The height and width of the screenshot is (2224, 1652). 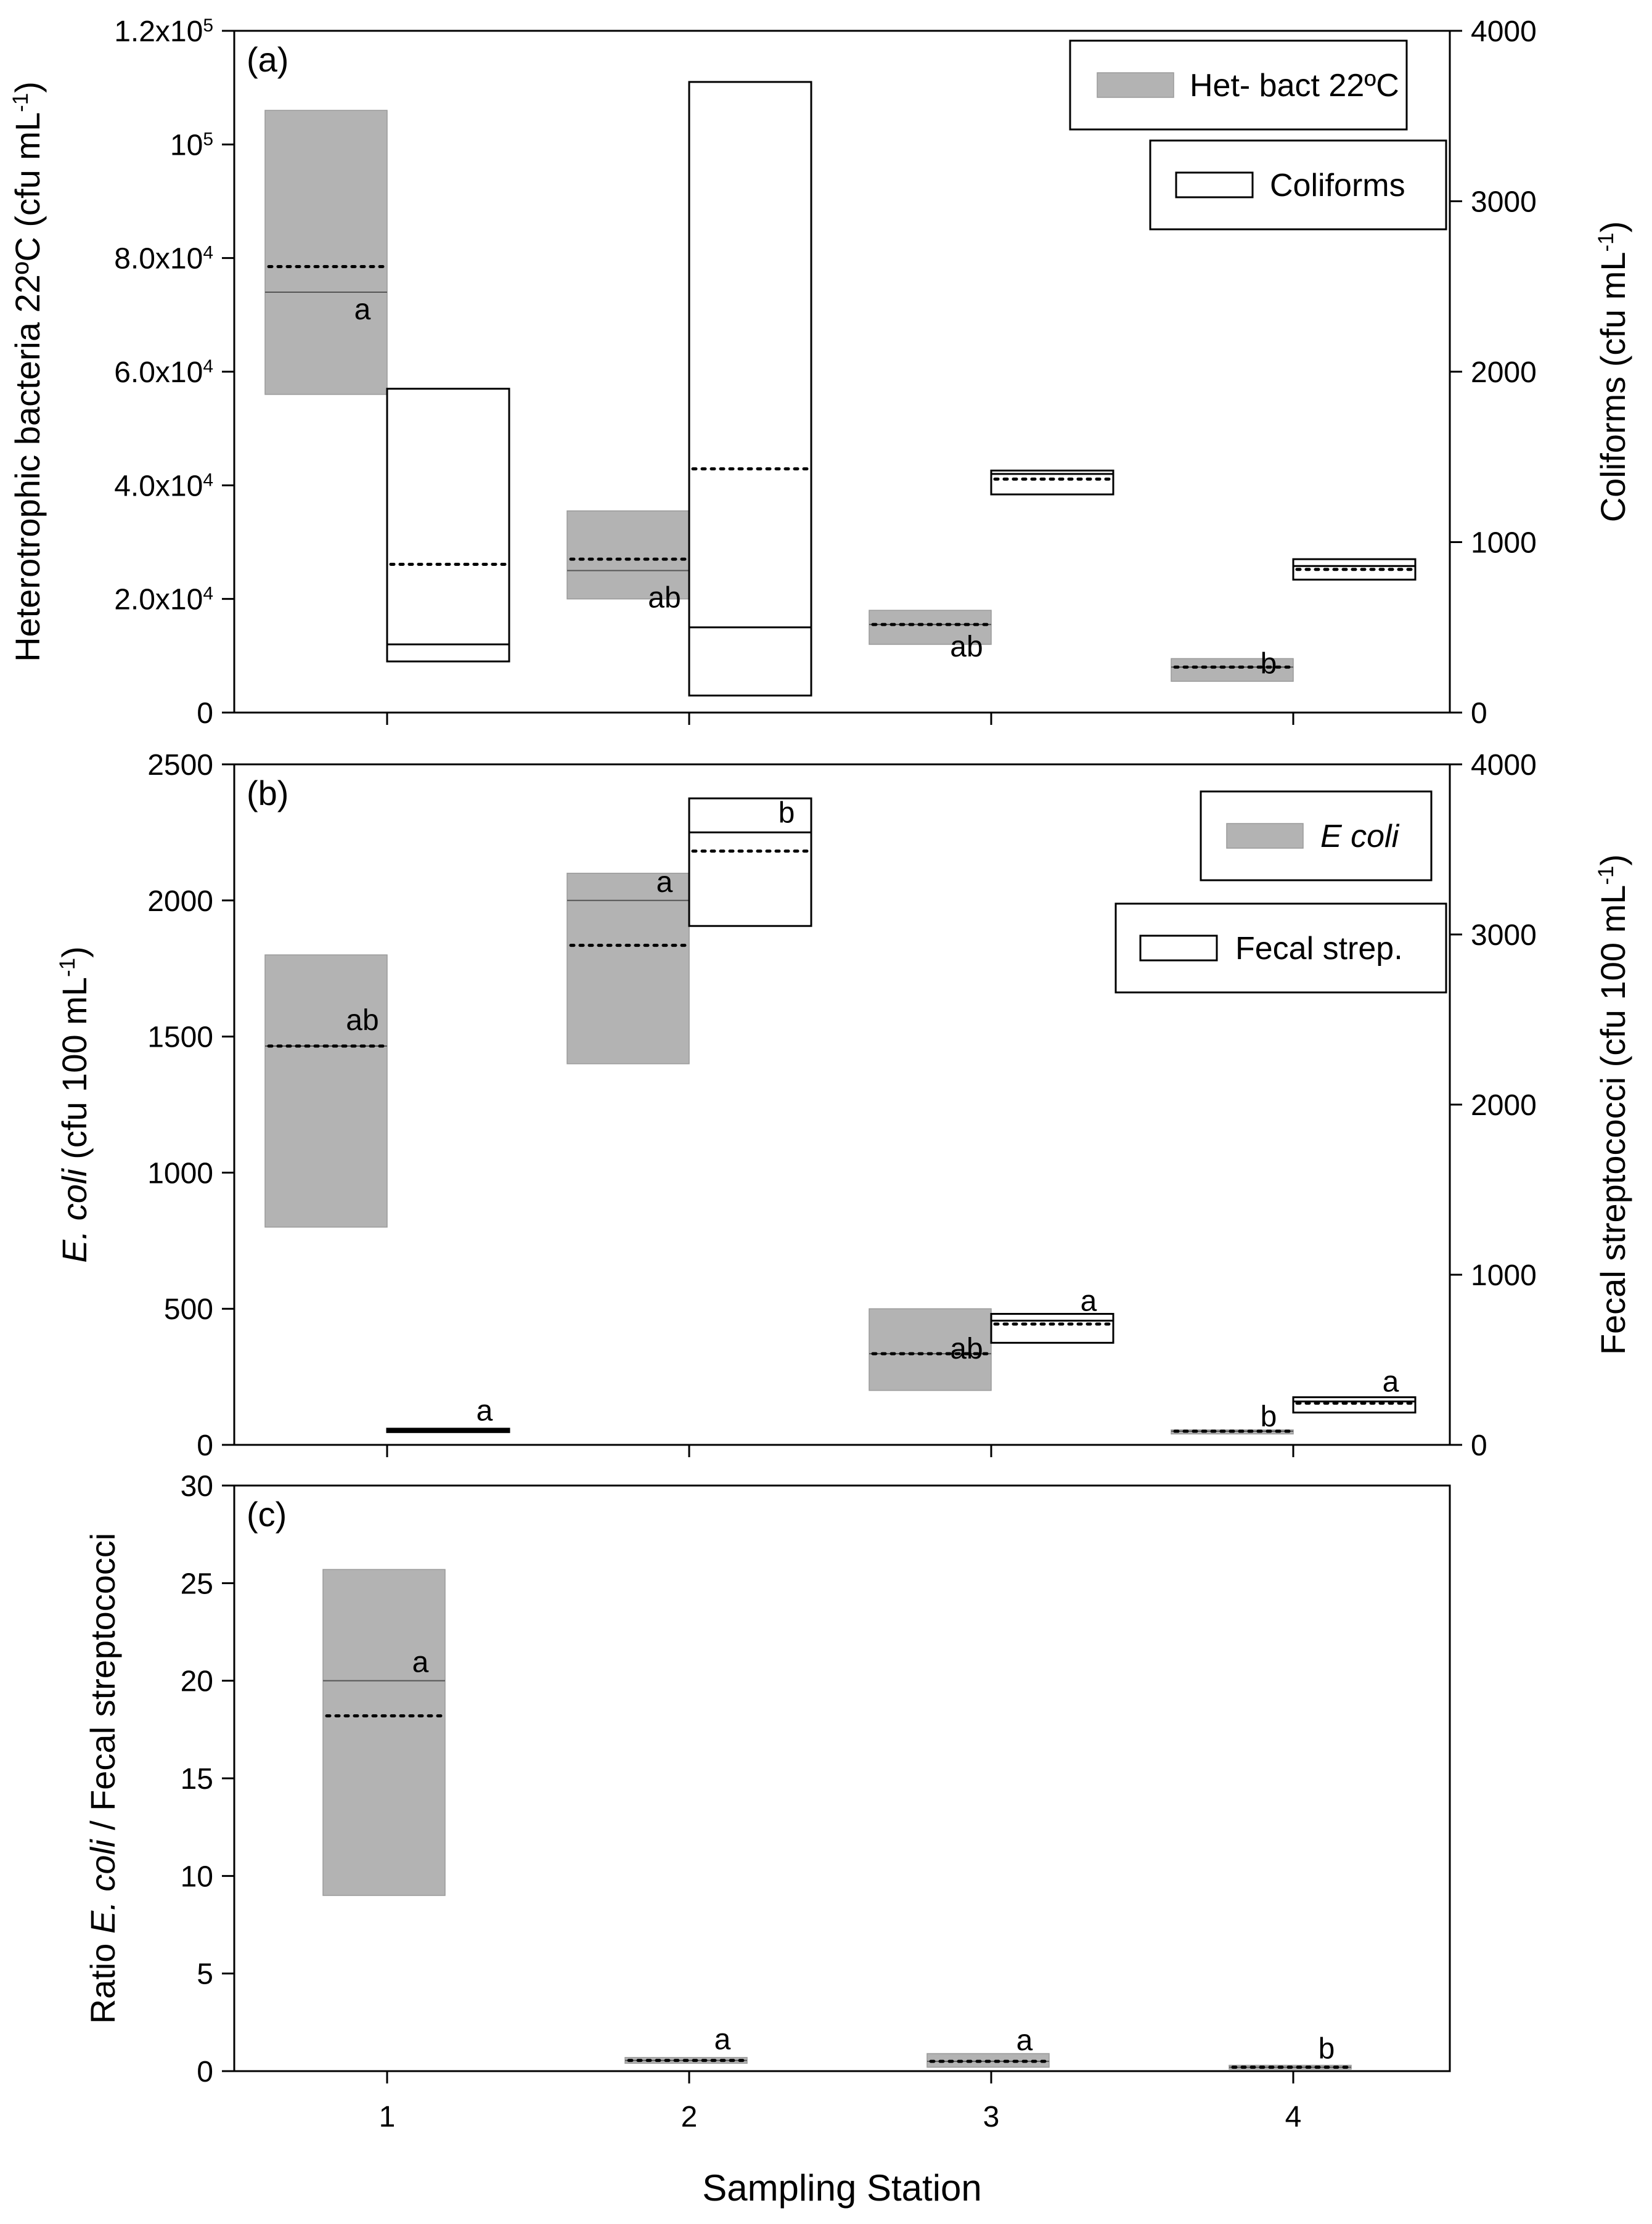 I want to click on y-left-tick-label-part: 20, so click(x=197, y=1682).